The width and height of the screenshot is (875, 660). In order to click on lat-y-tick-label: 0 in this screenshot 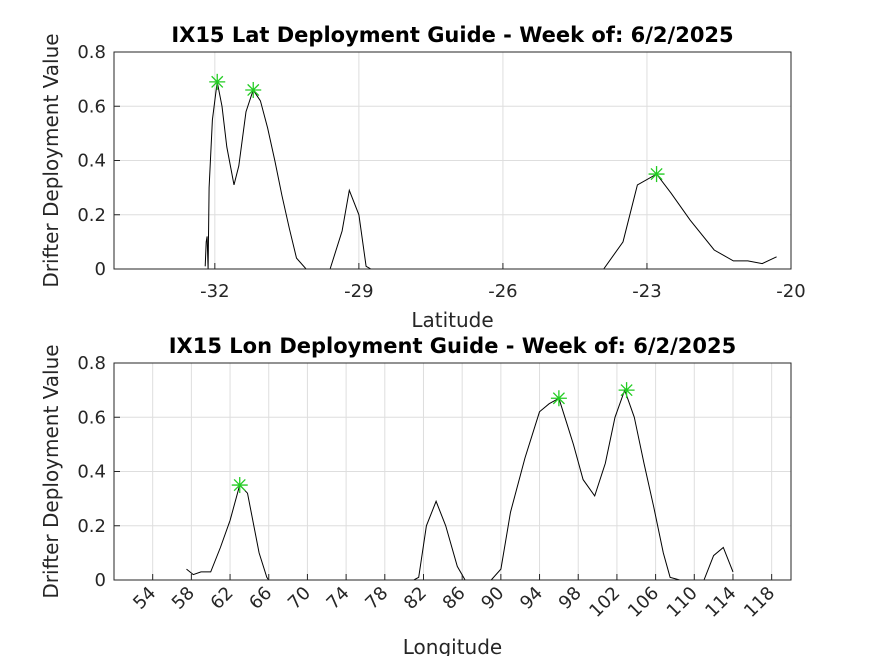, I will do `click(100, 269)`.